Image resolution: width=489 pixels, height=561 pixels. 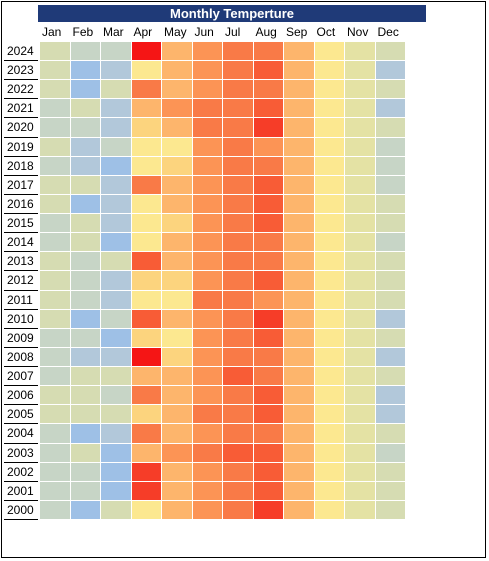 What do you see at coordinates (21, 319) in the screenshot?
I see `year-label-2010: 2010` at bounding box center [21, 319].